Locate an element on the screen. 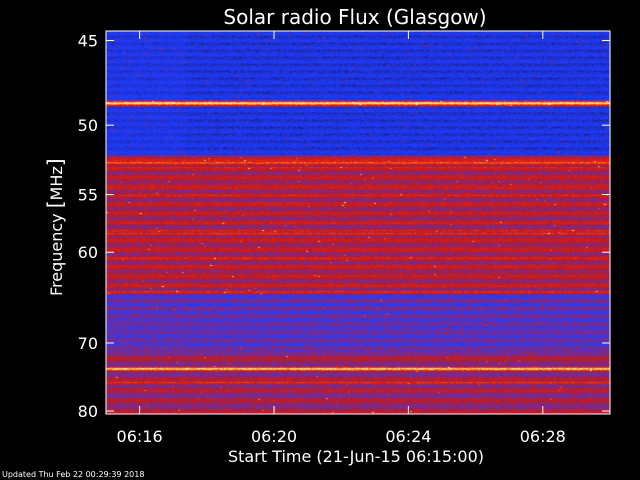  y-tick-label: 50 is located at coordinates (88, 125).